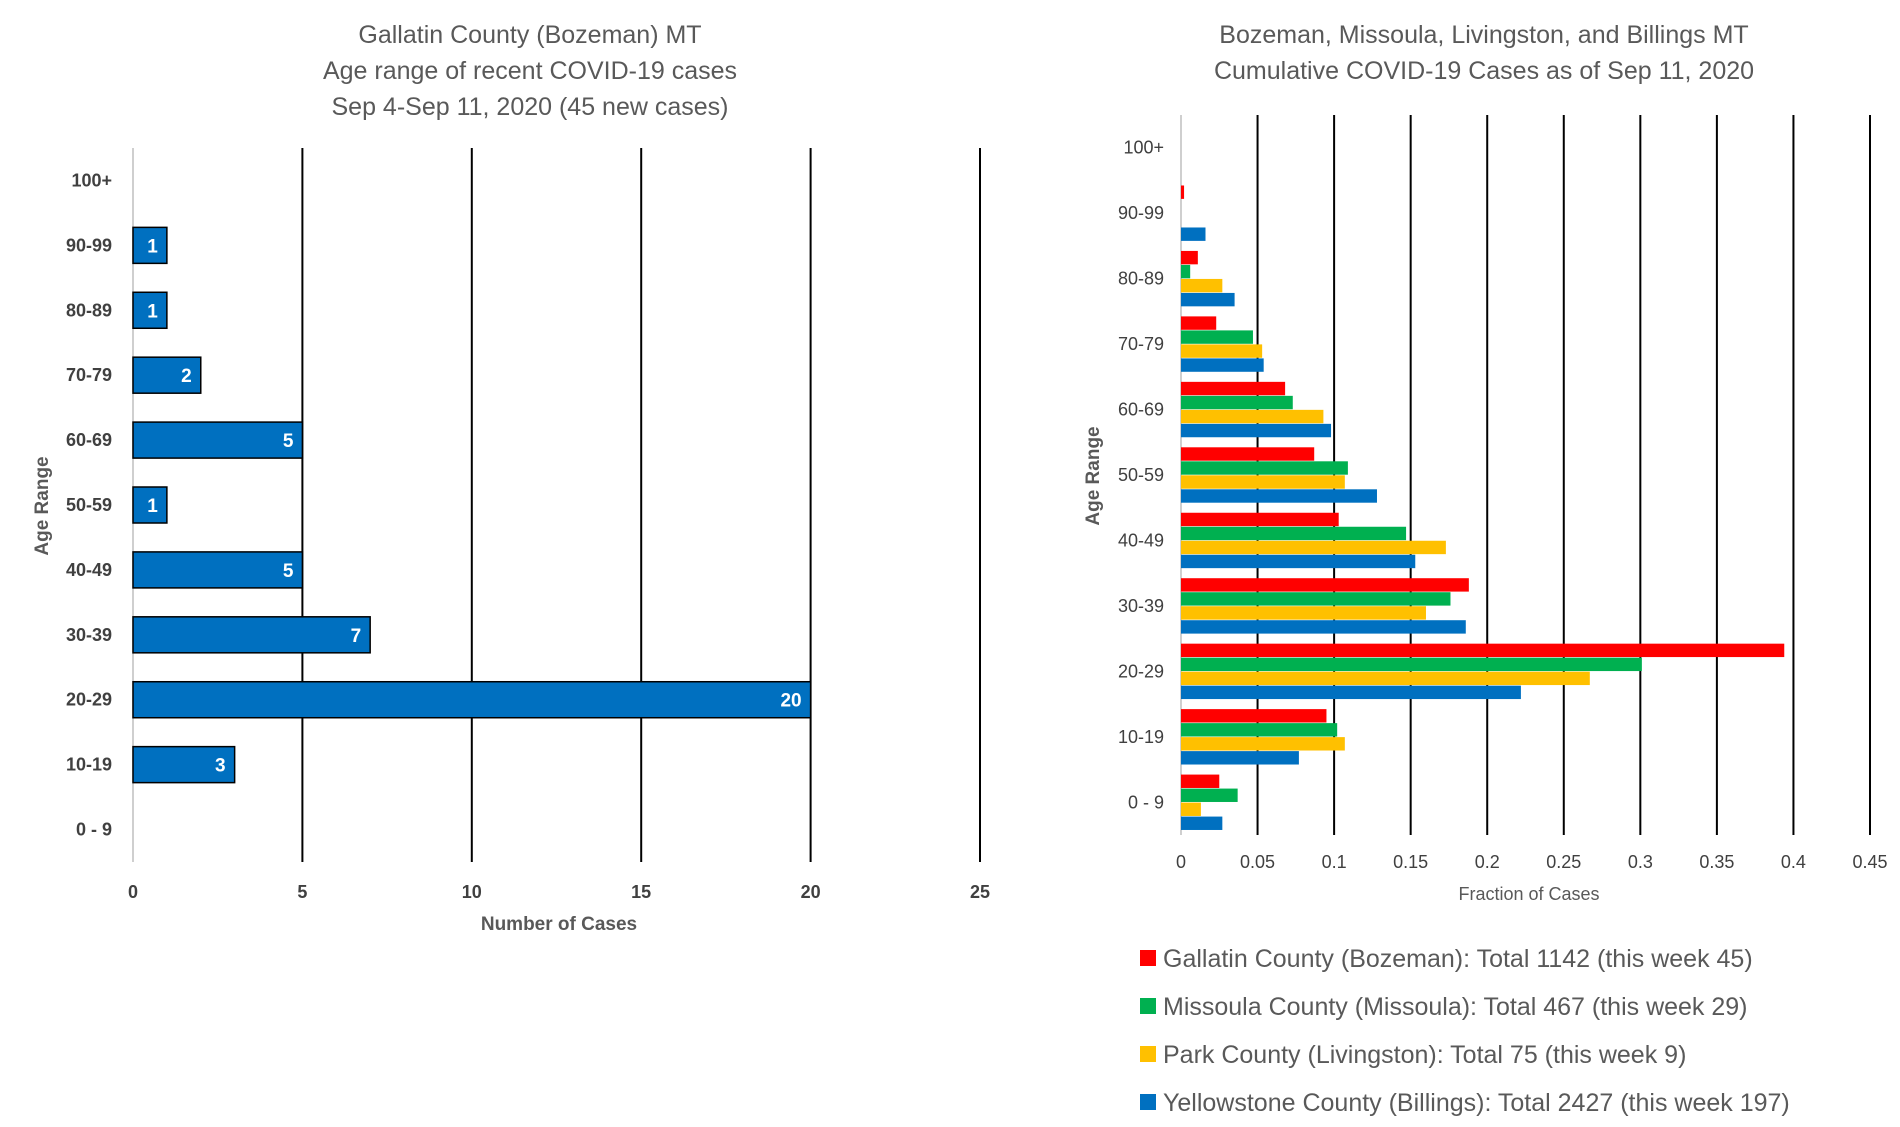 Image resolution: width=1900 pixels, height=1127 pixels. Describe the element at coordinates (790, 701) in the screenshot. I see `left-chart-data-label: 20` at that location.